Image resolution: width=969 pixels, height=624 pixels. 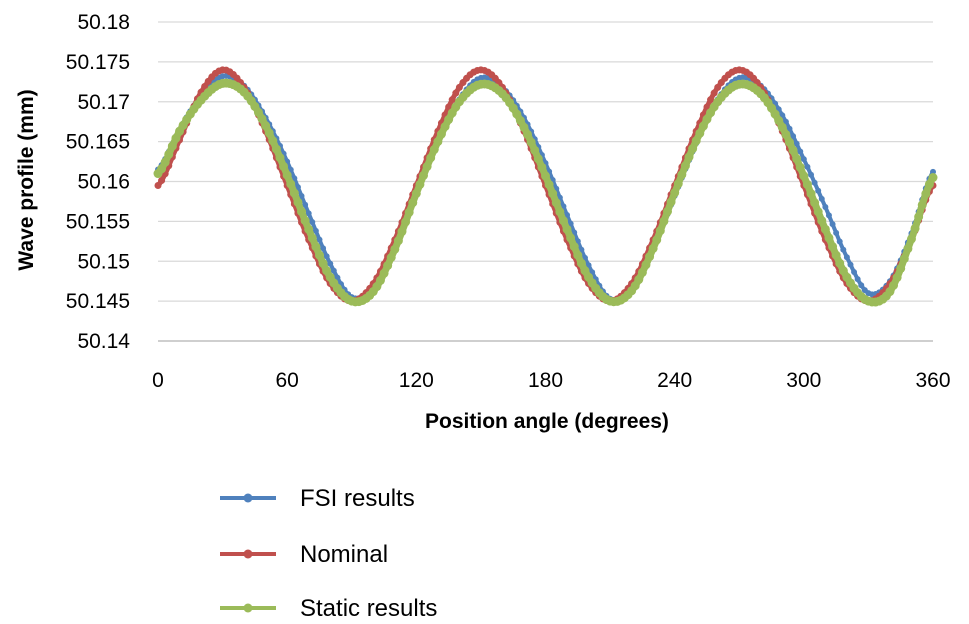 What do you see at coordinates (803, 380) in the screenshot?
I see `x-tick-label: 300` at bounding box center [803, 380].